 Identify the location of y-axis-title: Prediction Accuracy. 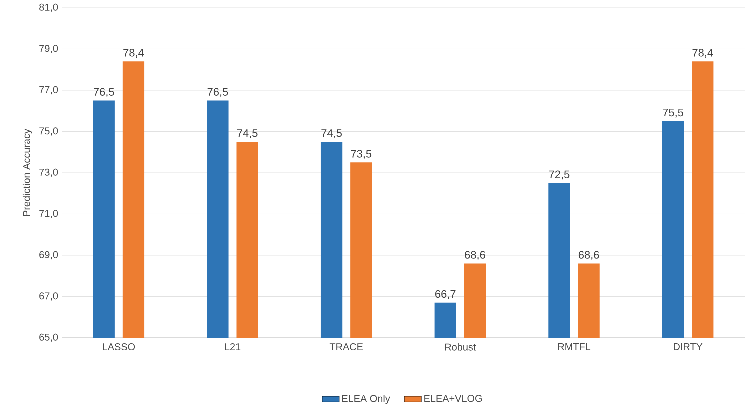
(27, 172).